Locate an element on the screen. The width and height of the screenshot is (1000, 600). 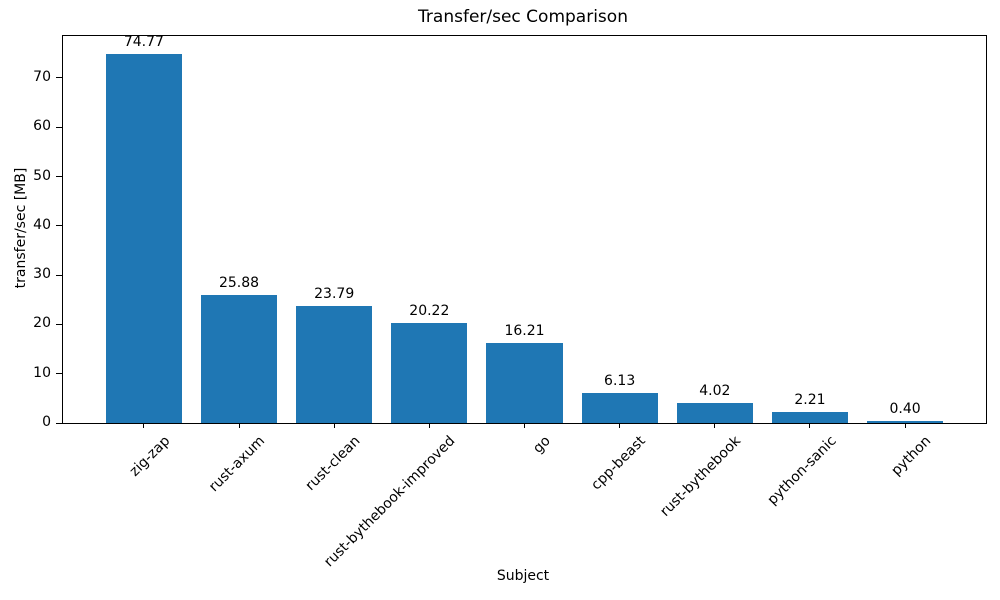
bar-zig-zap is located at coordinates (143, 238).